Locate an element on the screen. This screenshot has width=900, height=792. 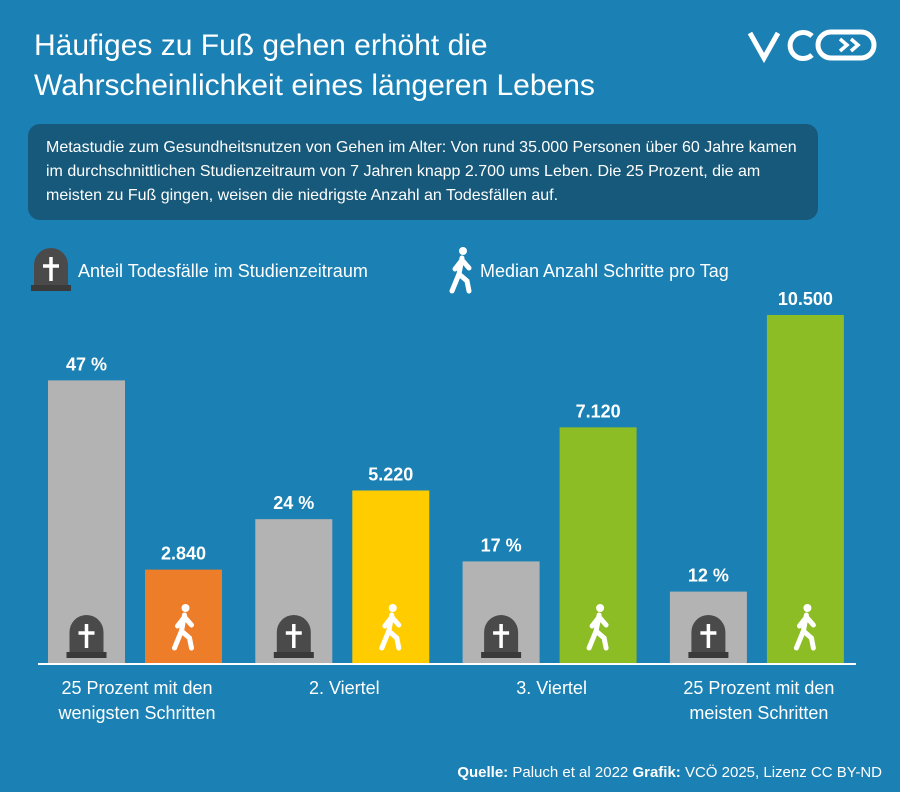
value-label: 24 % is located at coordinates (293, 503).